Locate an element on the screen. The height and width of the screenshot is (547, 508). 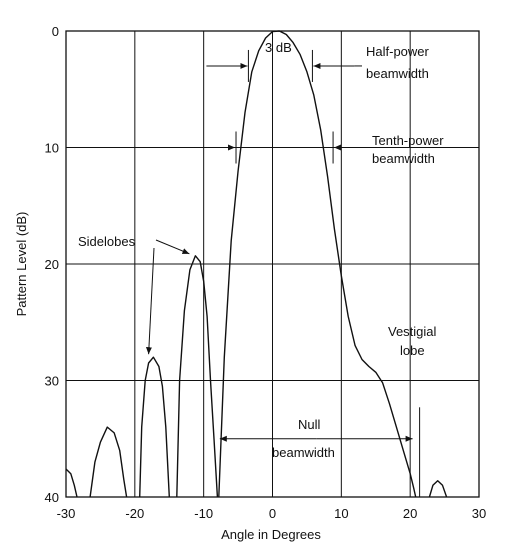
x-tick-label: -20 is located at coordinates (134, 513).